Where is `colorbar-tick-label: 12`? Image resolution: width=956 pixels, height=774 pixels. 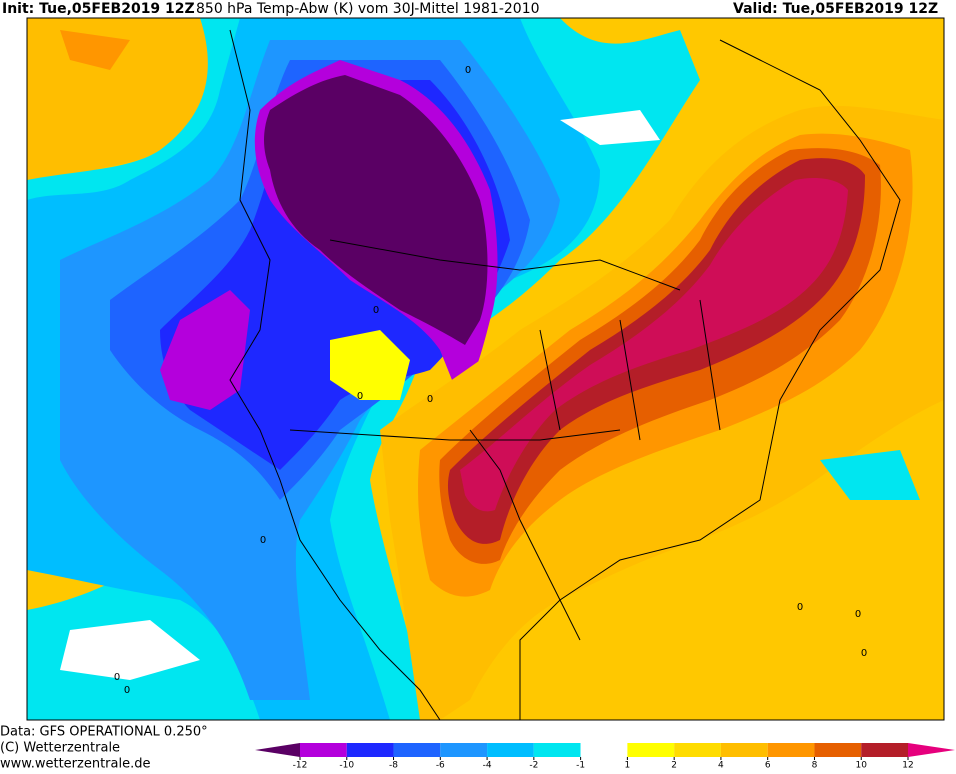
colorbar-tick-label: 12 is located at coordinates (907, 766).